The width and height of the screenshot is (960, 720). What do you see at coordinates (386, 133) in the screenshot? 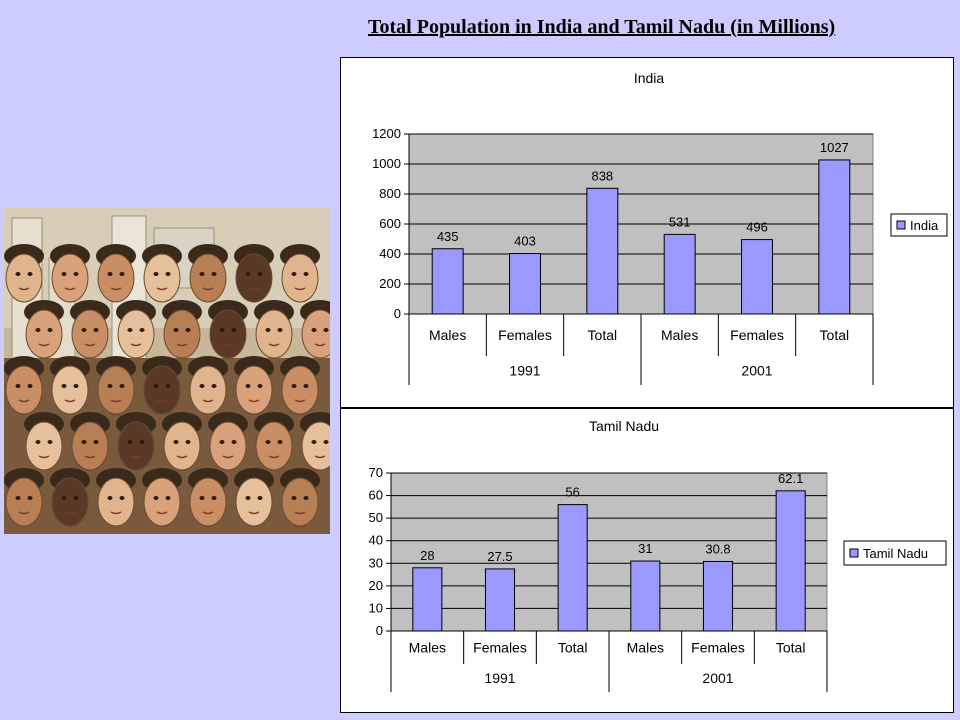
I see `india-y-tick-label: 1200` at bounding box center [386, 133].